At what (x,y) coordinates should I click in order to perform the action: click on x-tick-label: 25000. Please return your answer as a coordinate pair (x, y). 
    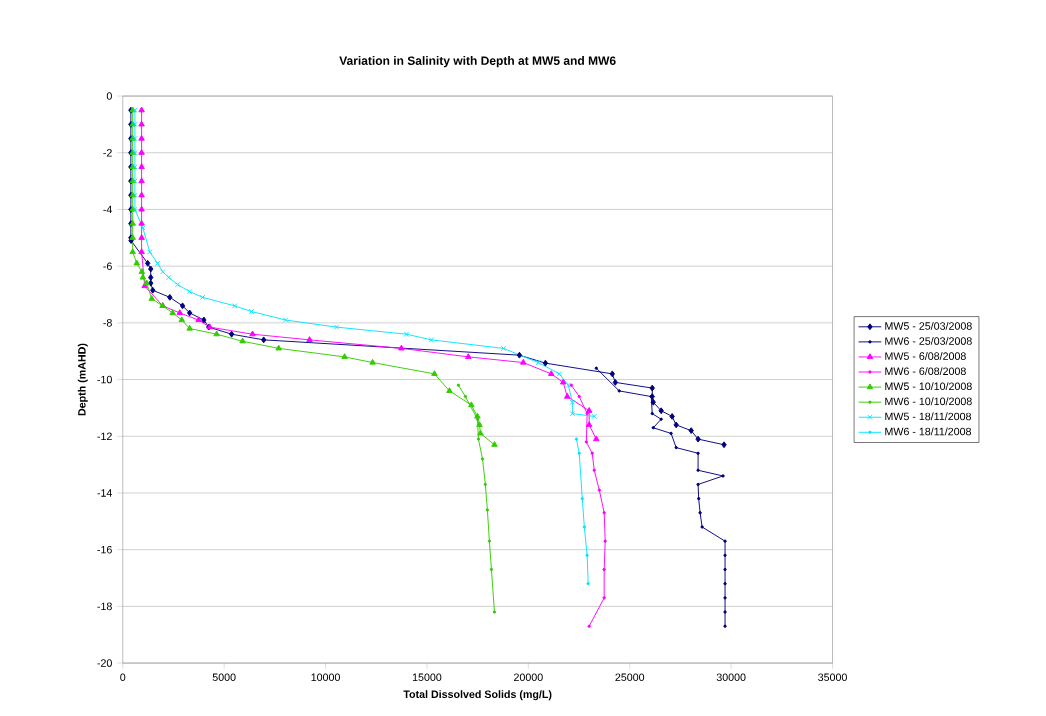
    Looking at the image, I should click on (630, 677).